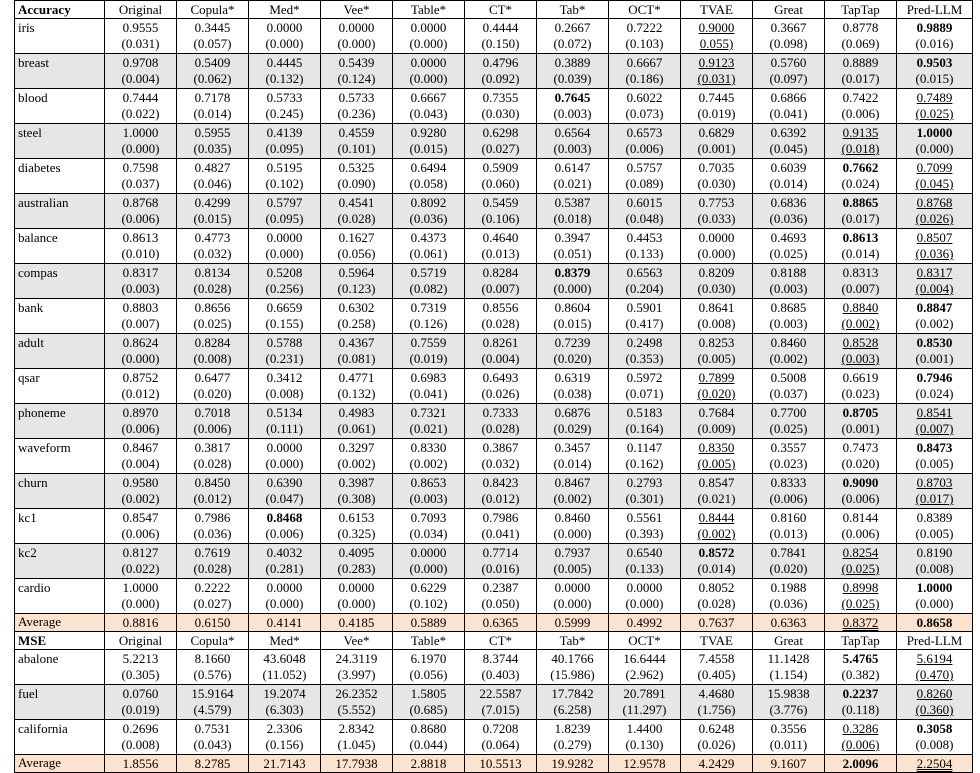  Describe the element at coordinates (716, 202) in the screenshot. I see `mean-cell: 0.7753` at that location.